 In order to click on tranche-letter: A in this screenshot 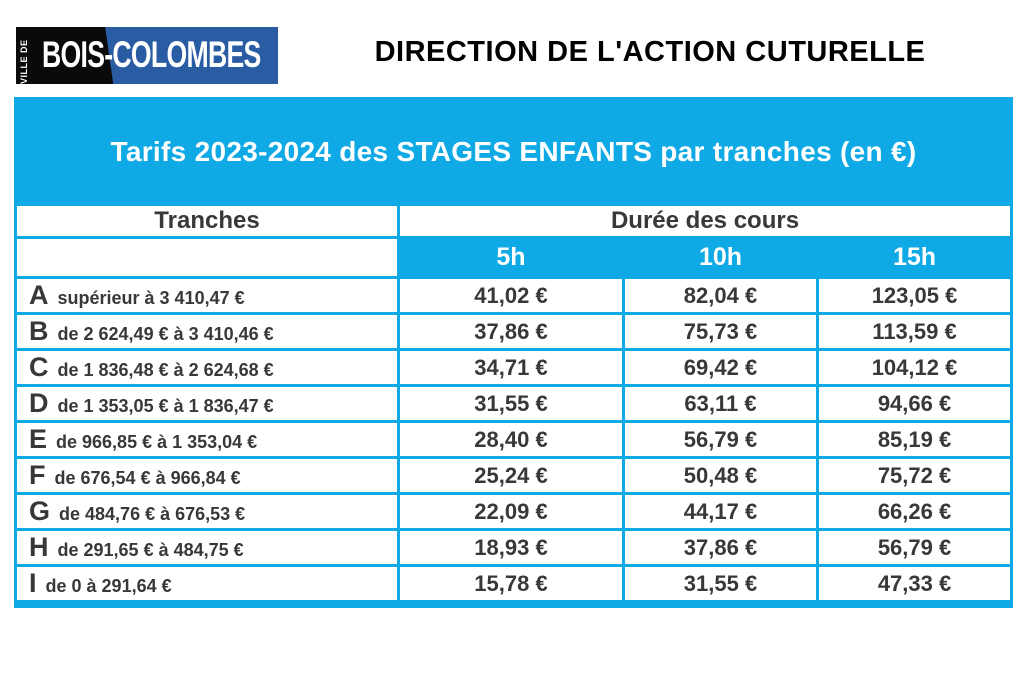, I will do `click(39, 295)`.